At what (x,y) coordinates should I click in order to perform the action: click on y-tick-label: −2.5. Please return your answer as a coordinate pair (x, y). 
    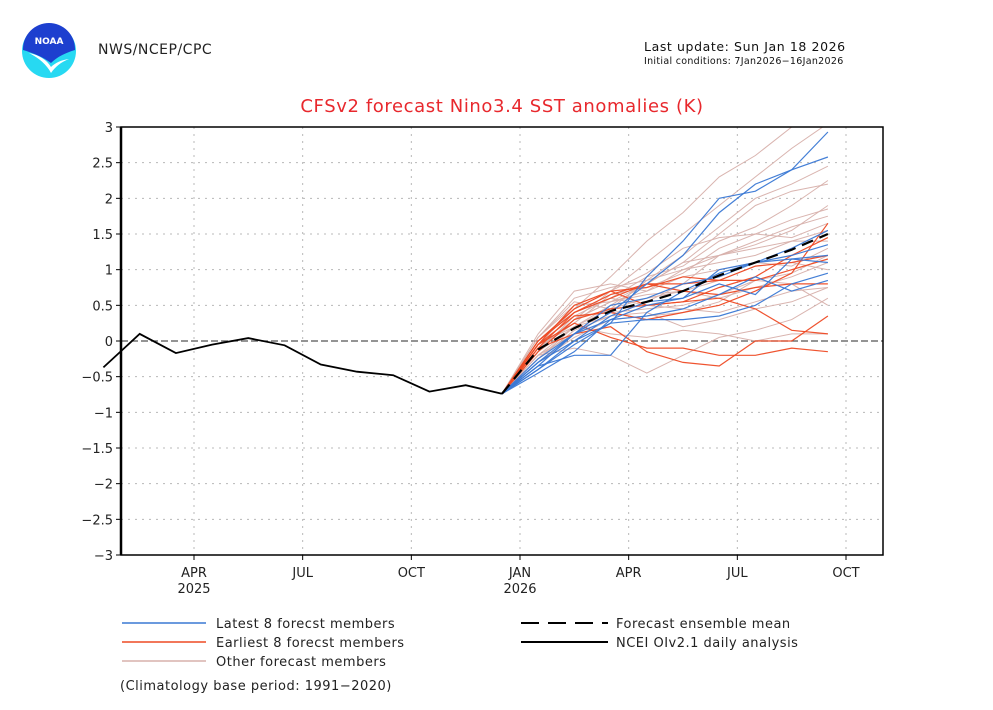
    Looking at the image, I should click on (97, 520).